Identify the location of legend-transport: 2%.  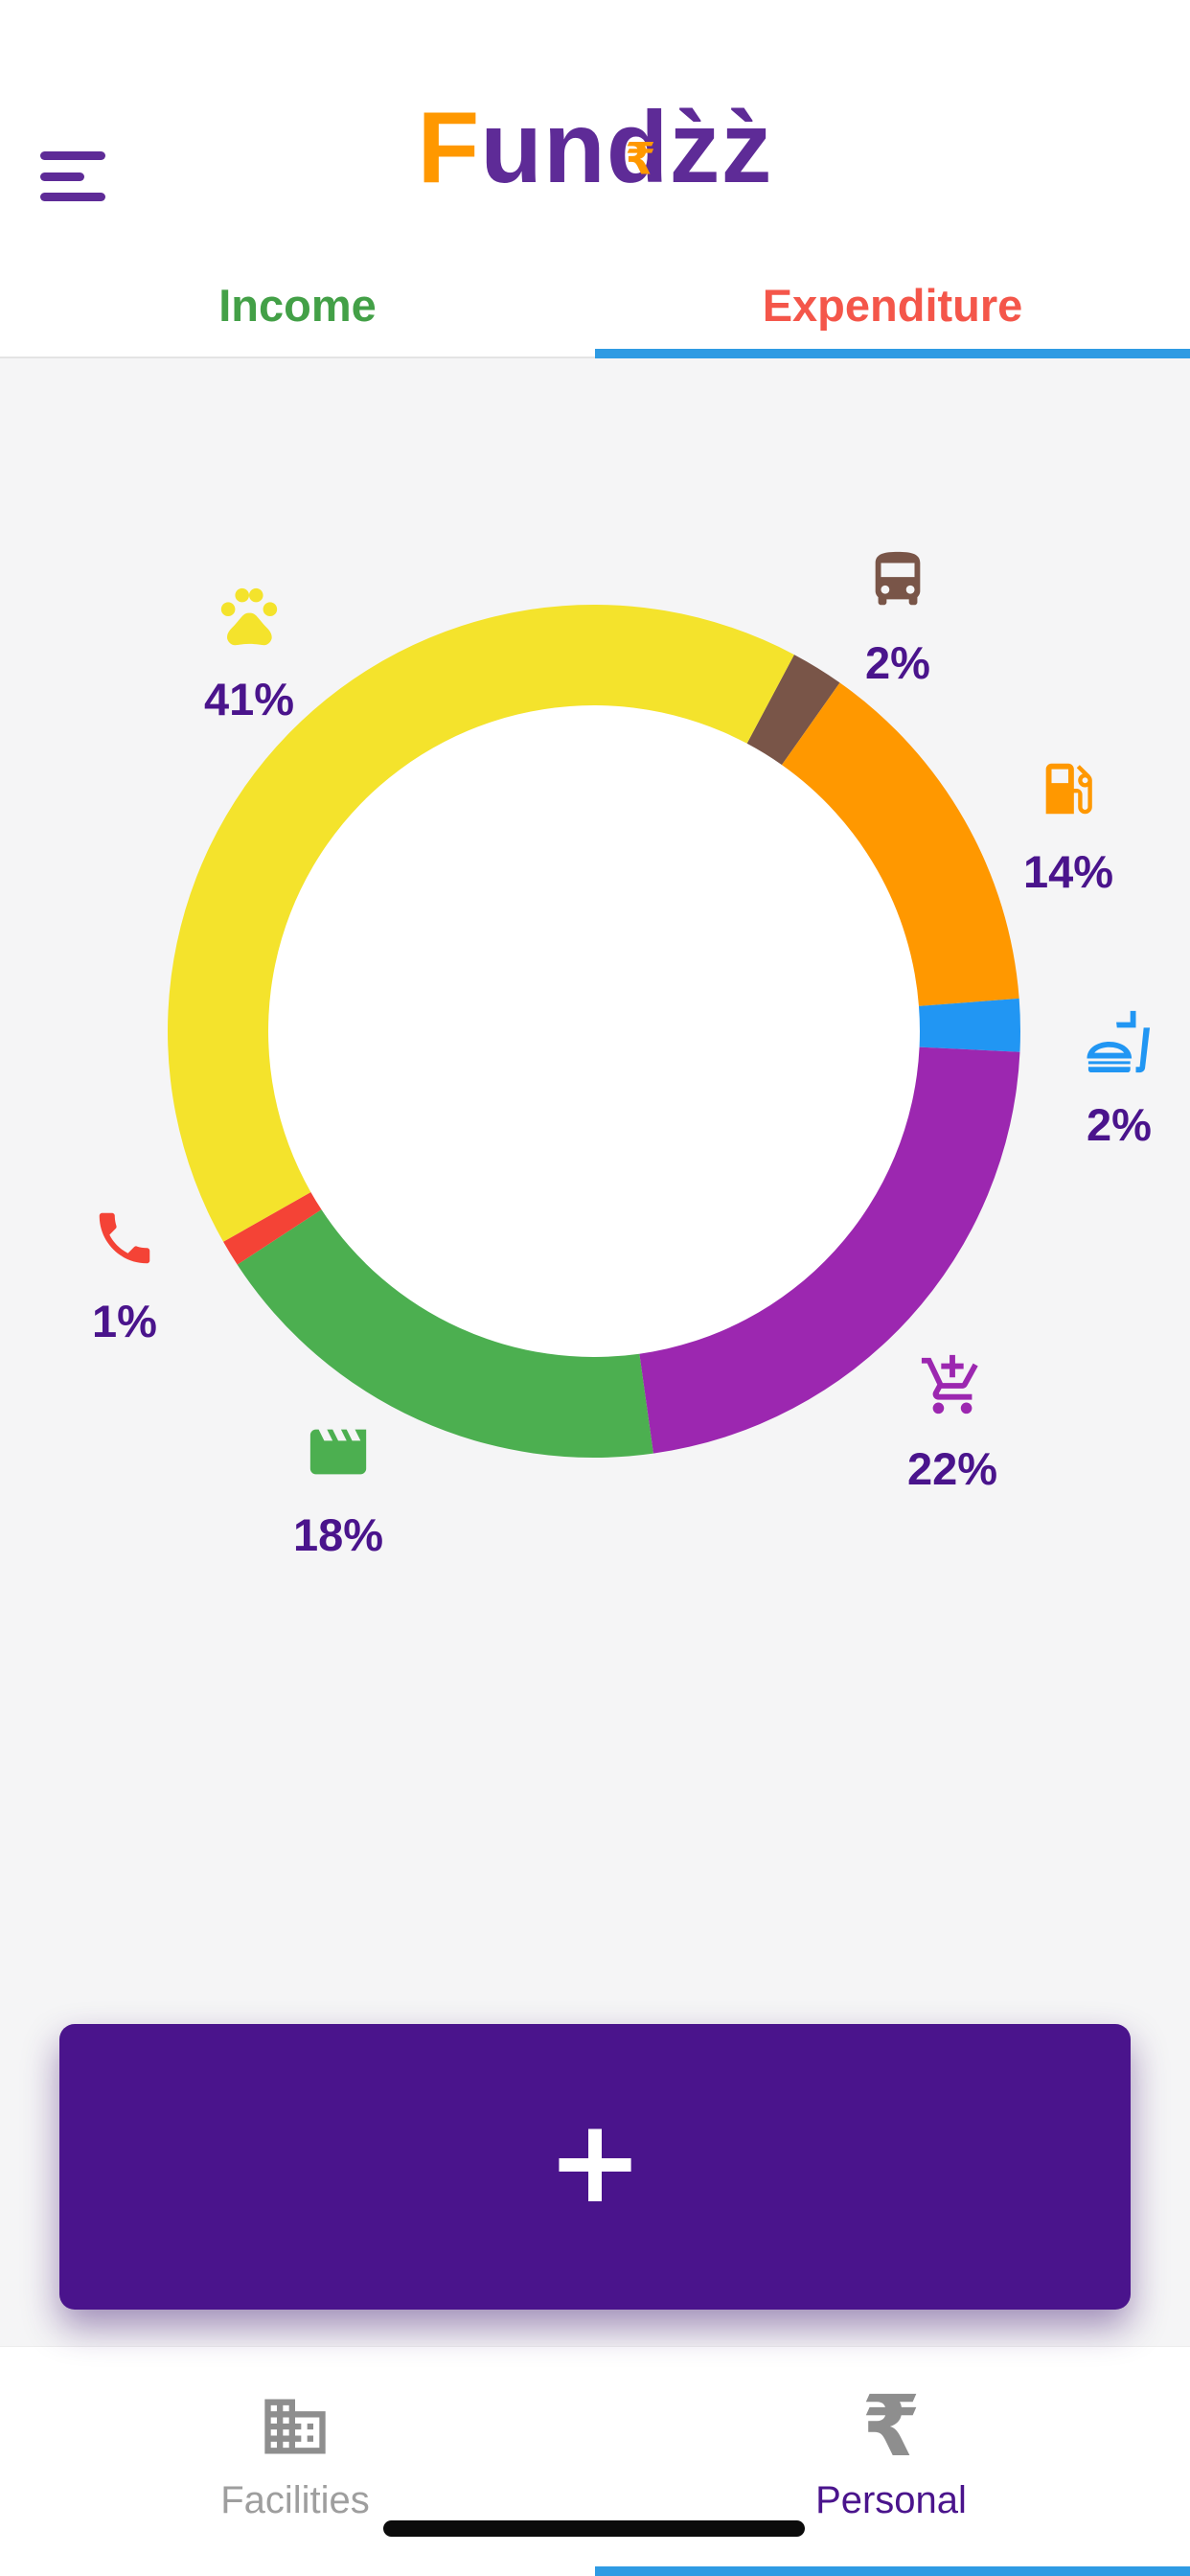
(898, 617).